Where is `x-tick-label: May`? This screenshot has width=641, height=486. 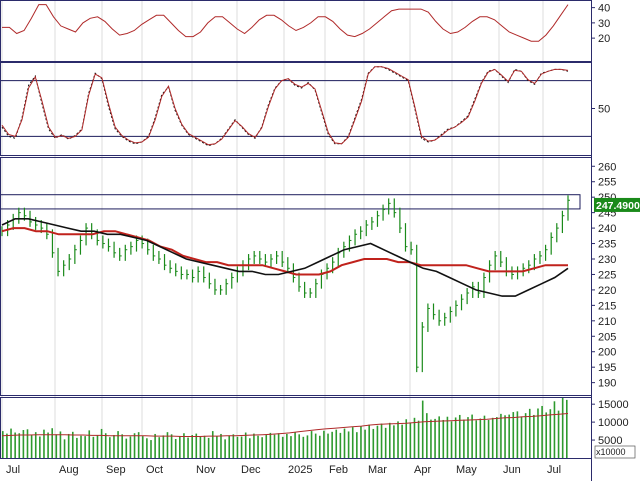
x-tick-label: May is located at coordinates (466, 470).